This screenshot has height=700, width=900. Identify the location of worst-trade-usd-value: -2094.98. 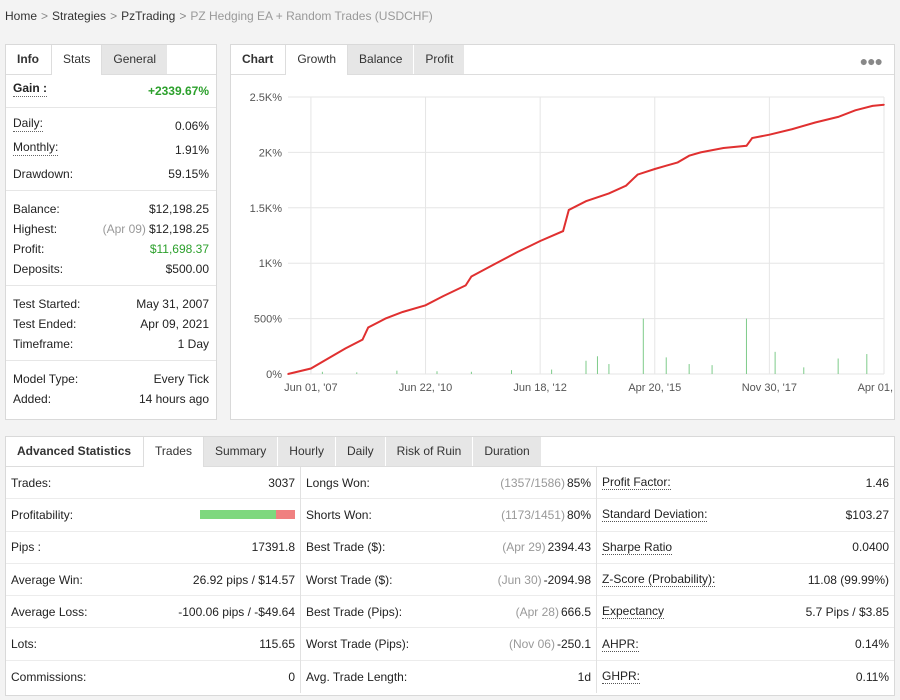
(567, 579).